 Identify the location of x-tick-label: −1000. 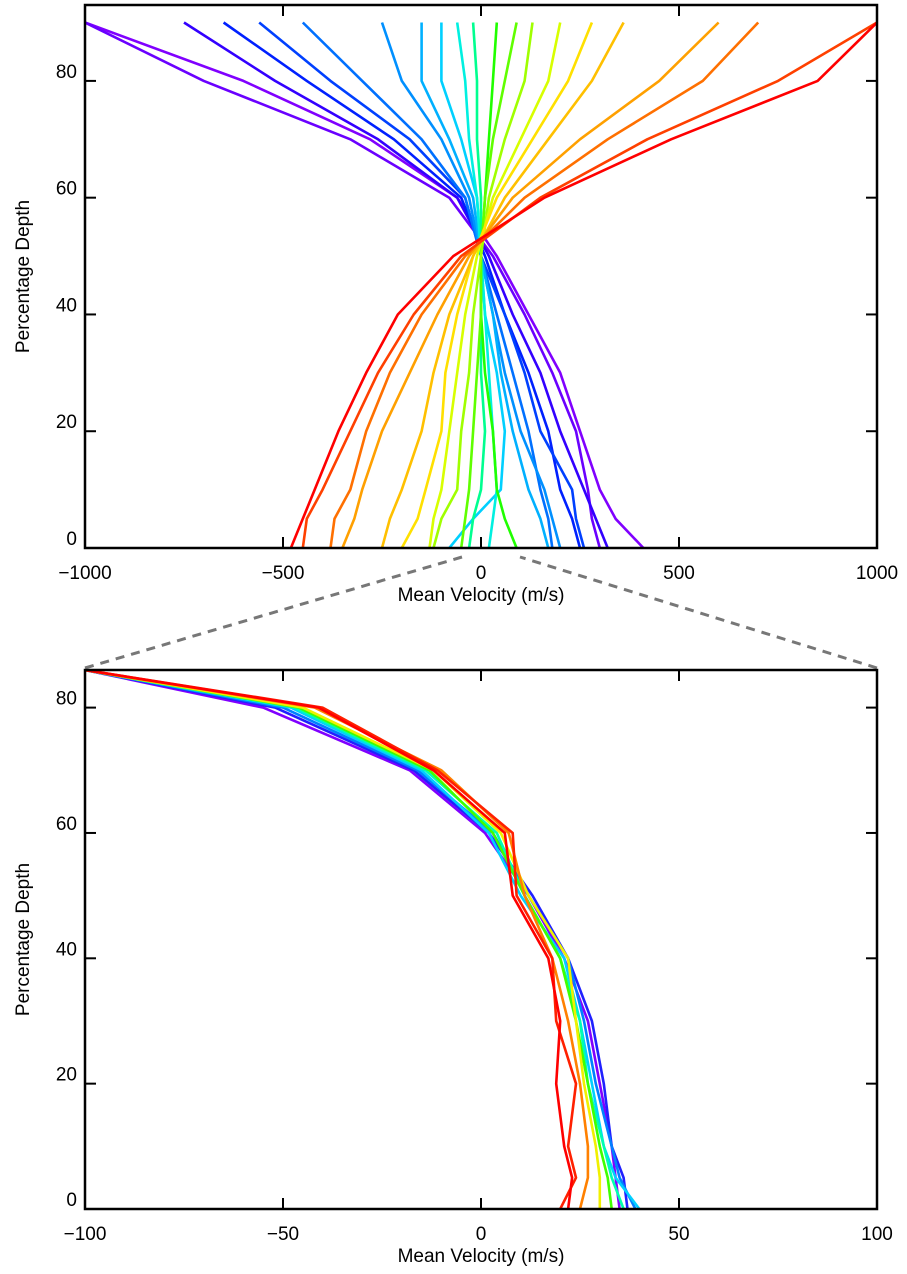
(84, 573).